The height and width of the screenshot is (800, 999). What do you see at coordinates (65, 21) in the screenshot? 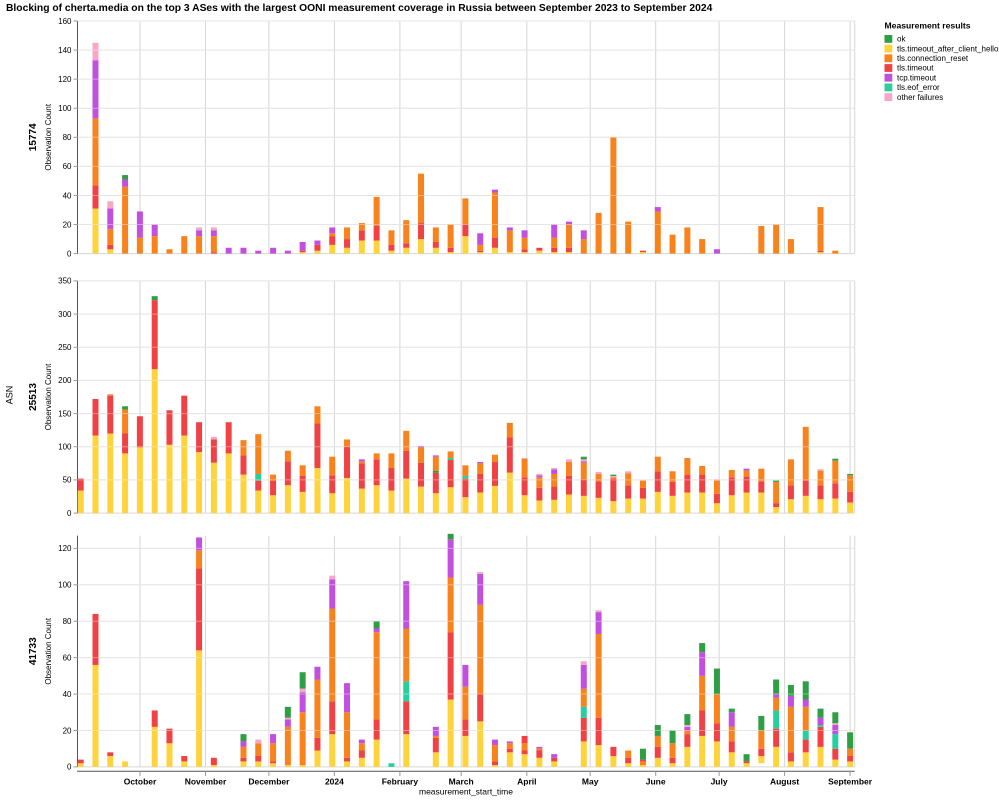
I see `svg-text: 160` at bounding box center [65, 21].